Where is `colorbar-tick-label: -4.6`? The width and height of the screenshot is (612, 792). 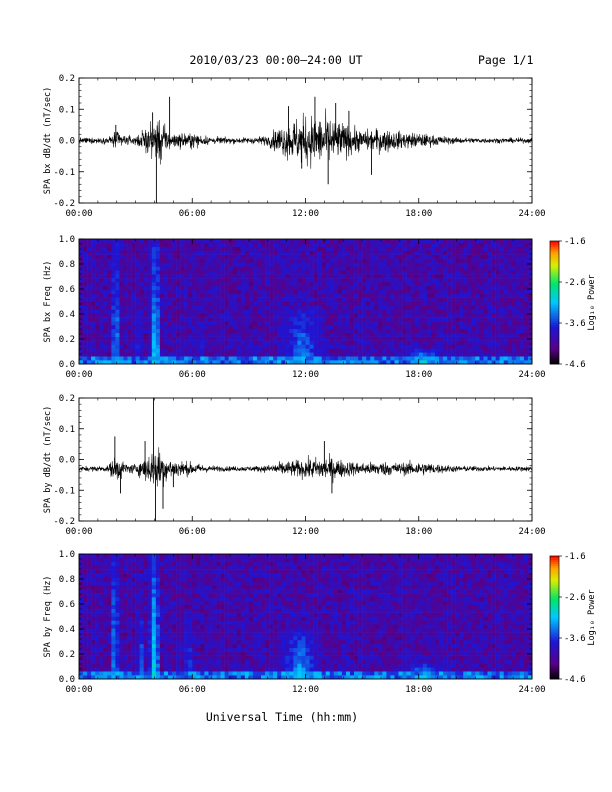
colorbar-tick-label: -4.6 is located at coordinates (575, 365).